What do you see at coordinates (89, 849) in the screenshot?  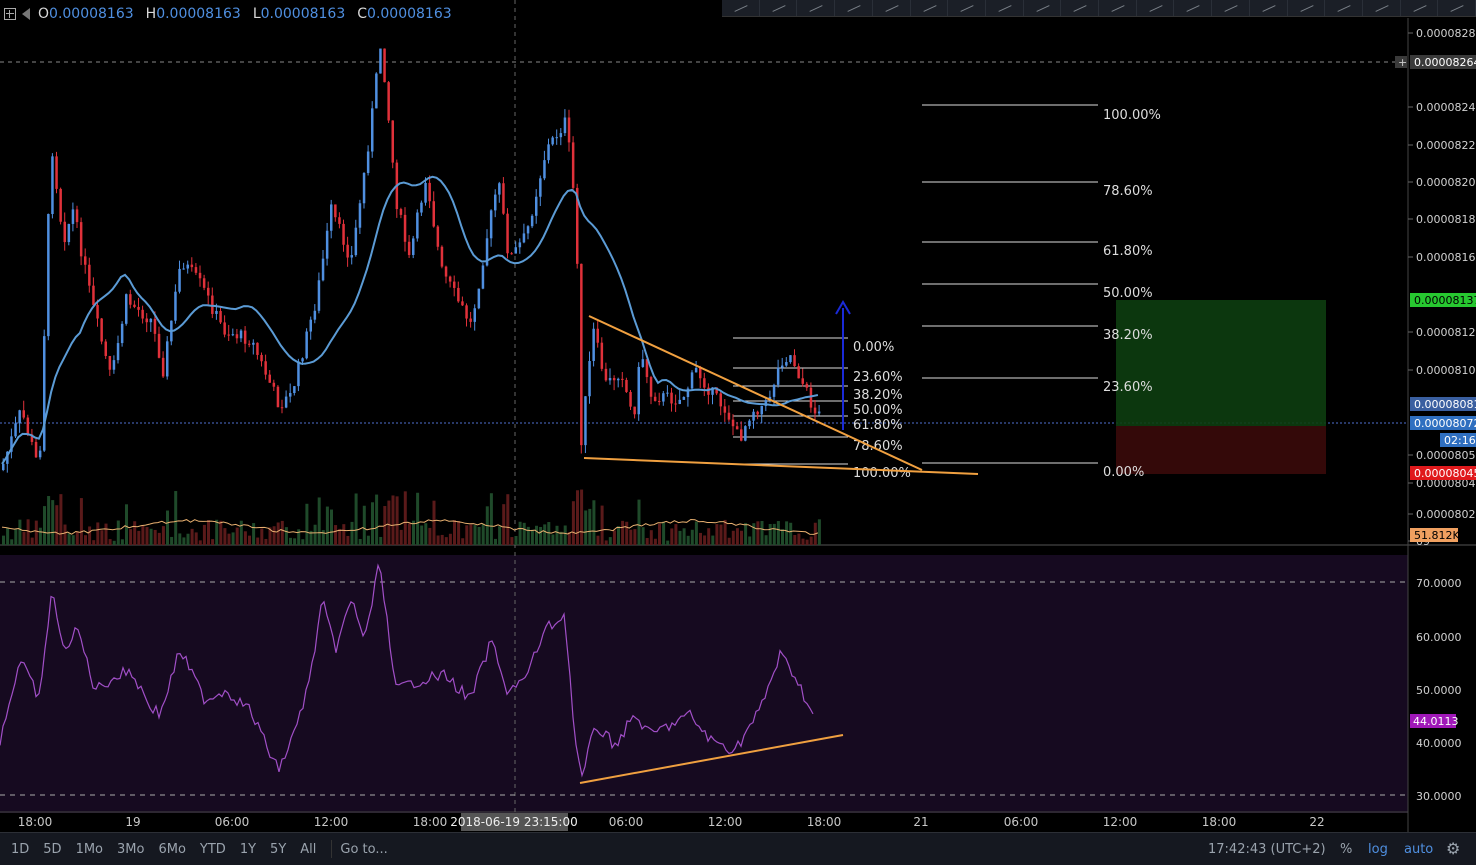 I see `range-1mo-button: 1Mo` at bounding box center [89, 849].